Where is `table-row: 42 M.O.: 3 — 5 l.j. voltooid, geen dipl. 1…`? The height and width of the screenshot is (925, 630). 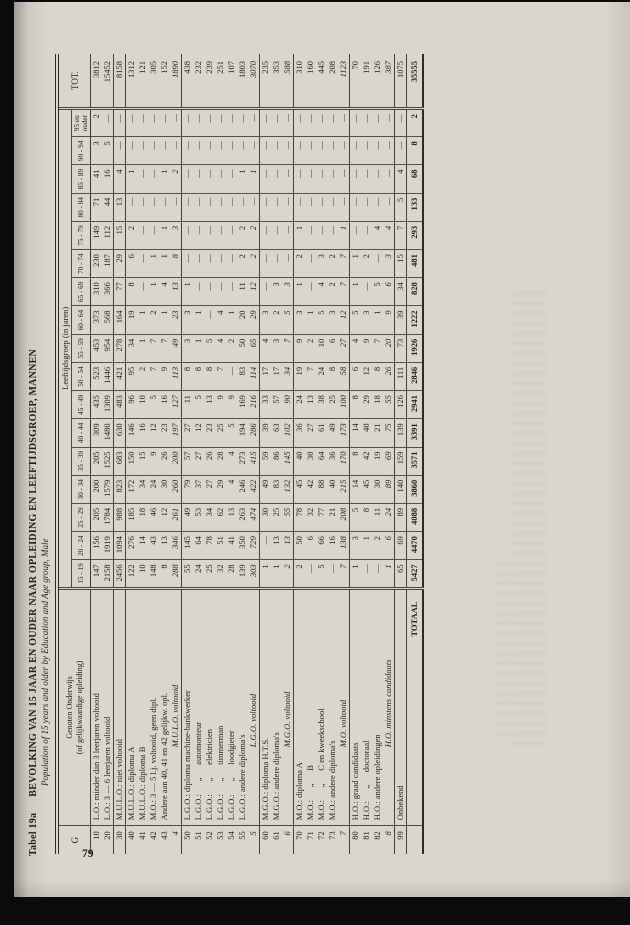
table-row: 42 M.O.: 3 — 5 l.j. voltooid, geen dipl. 1… is located at coordinates (153, 454).